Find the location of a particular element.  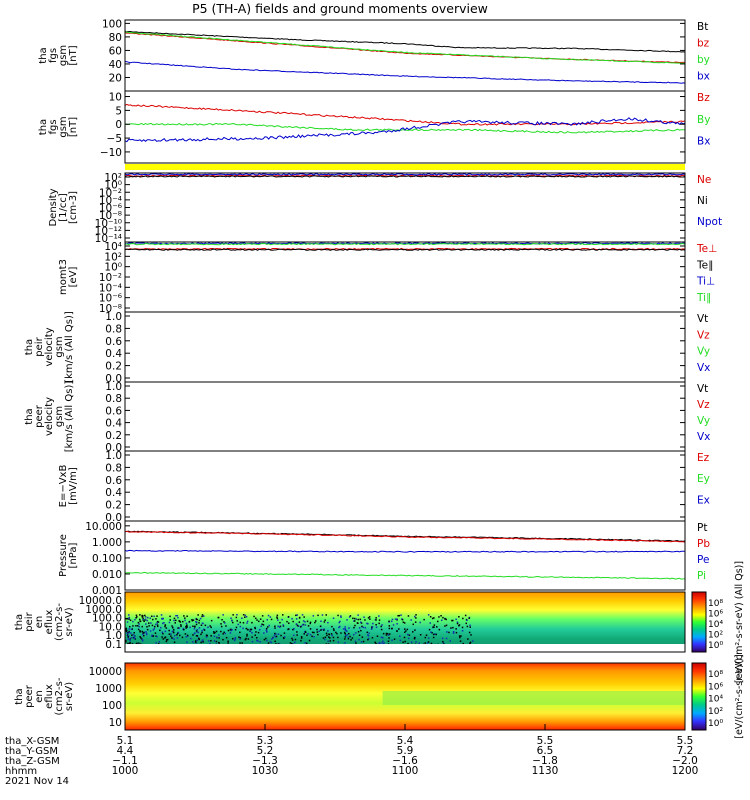

panel-2-ytick-3: −5 is located at coordinates (114, 139).